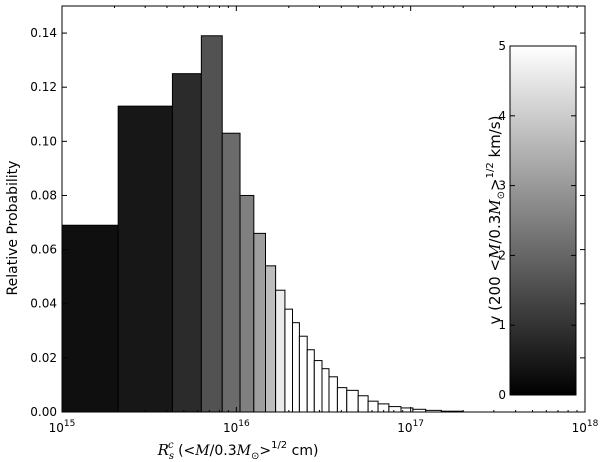 The height and width of the screenshot is (462, 600). Describe the element at coordinates (502, 46) in the screenshot. I see `colorbar-tick-label: 5` at that location.